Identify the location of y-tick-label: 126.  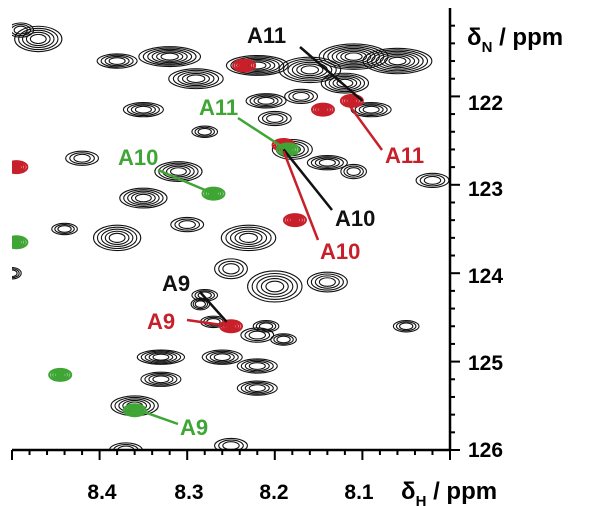
(485, 450).